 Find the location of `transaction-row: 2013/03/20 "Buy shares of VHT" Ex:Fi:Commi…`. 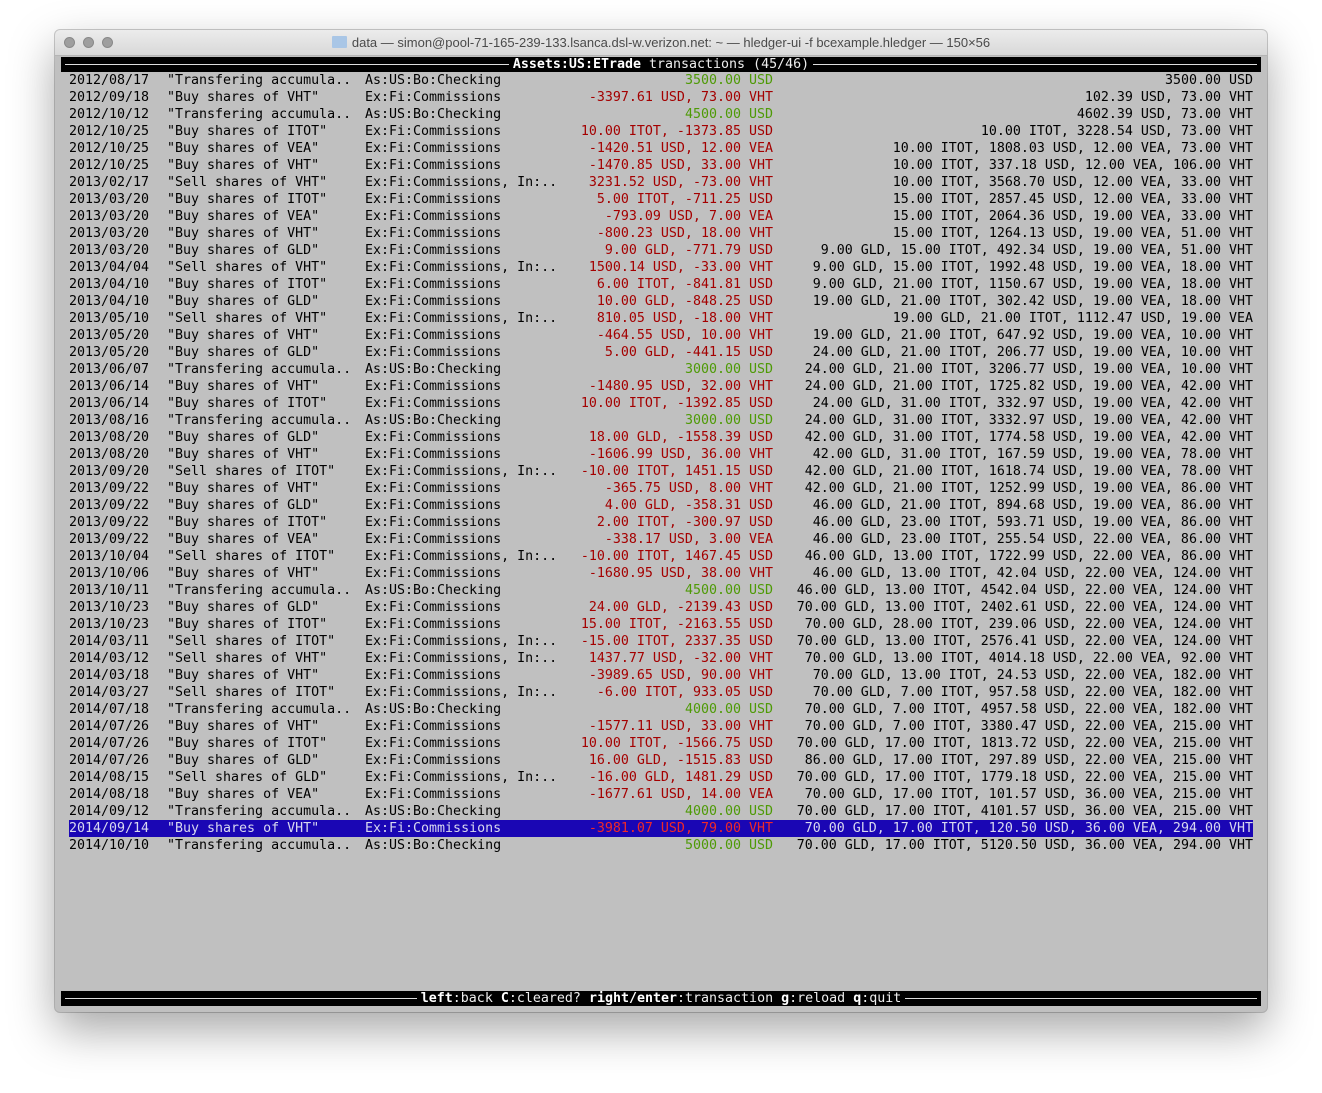

transaction-row: 2013/03/20 "Buy shares of VHT" Ex:Fi:Commi… is located at coordinates (661, 233).